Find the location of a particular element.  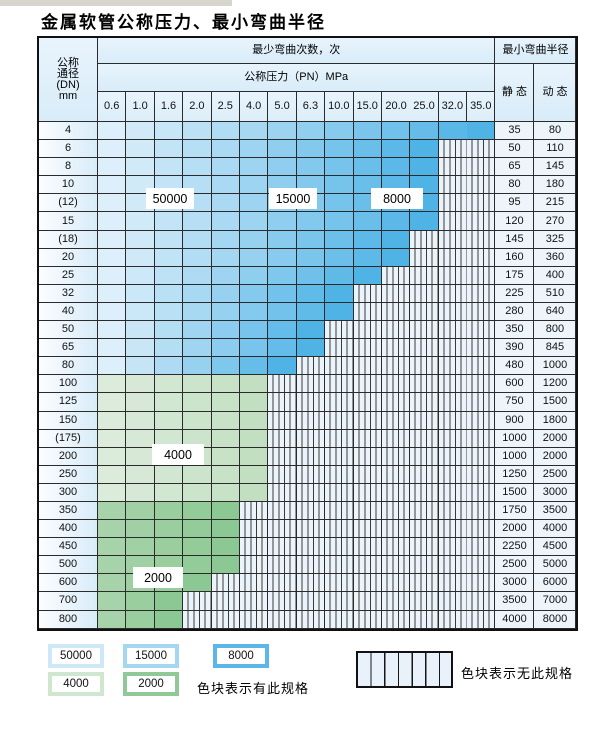

static-radius-value: 1000 is located at coordinates (515, 456).